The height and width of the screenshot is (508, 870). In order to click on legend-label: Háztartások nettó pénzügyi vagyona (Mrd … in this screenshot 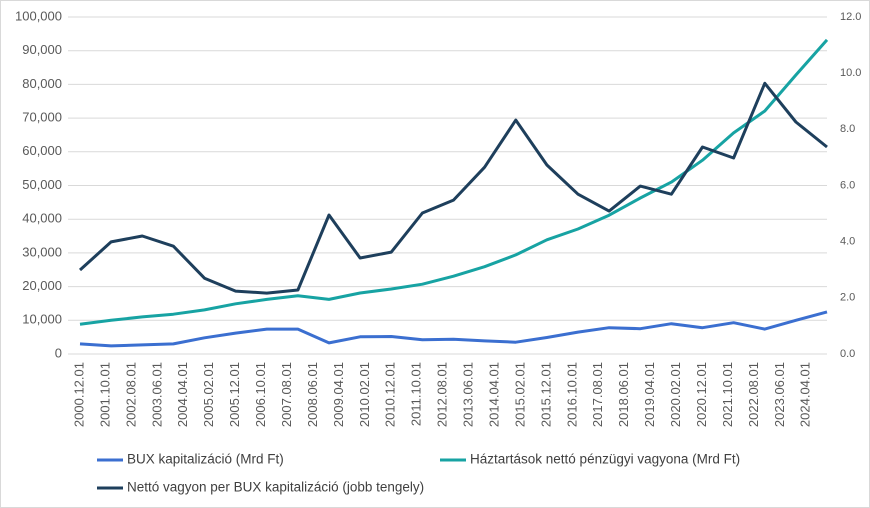, I will do `click(605, 459)`.